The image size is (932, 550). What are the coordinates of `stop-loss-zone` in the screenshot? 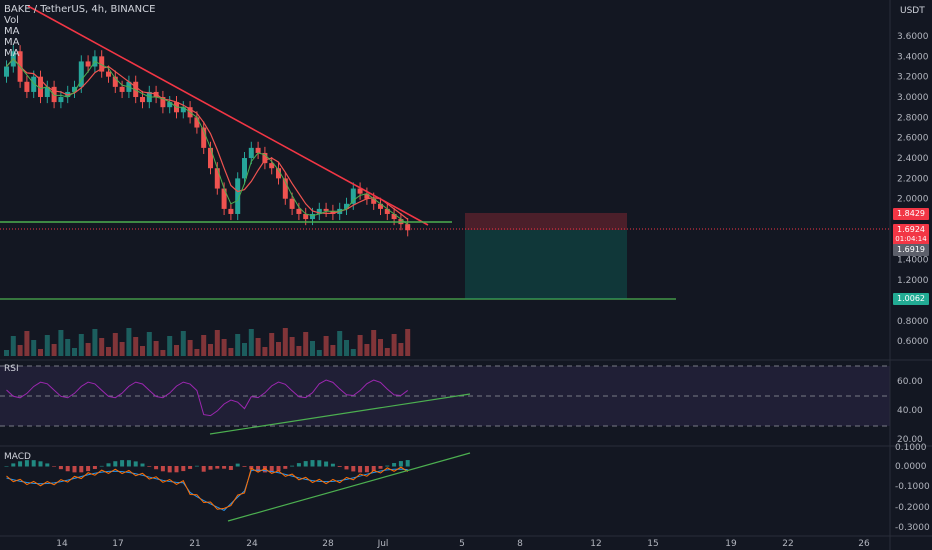 It's located at (546, 221).